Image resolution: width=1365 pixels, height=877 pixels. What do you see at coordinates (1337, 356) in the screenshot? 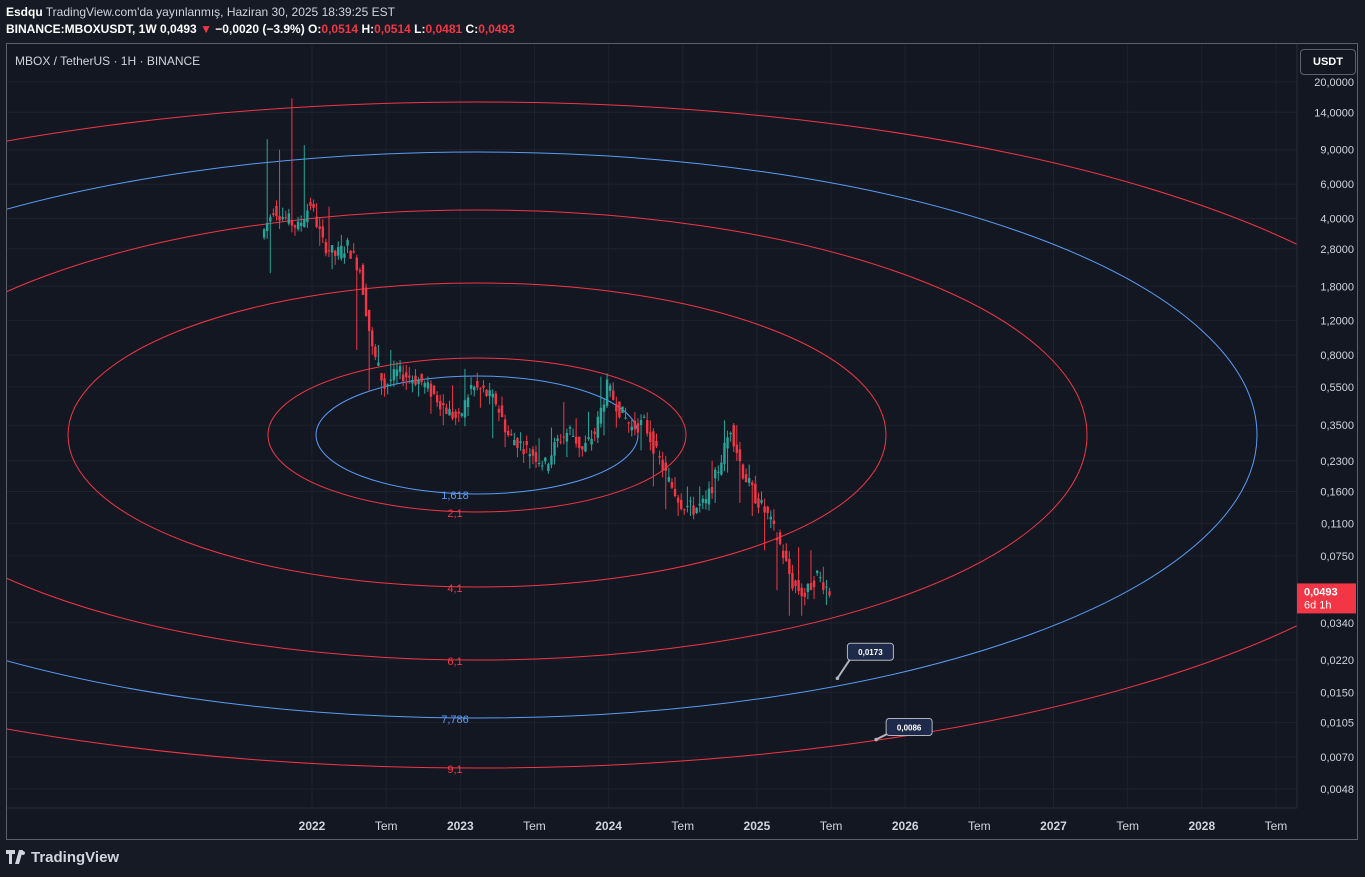
I see `y-tick-label: 0,8000` at bounding box center [1337, 356].